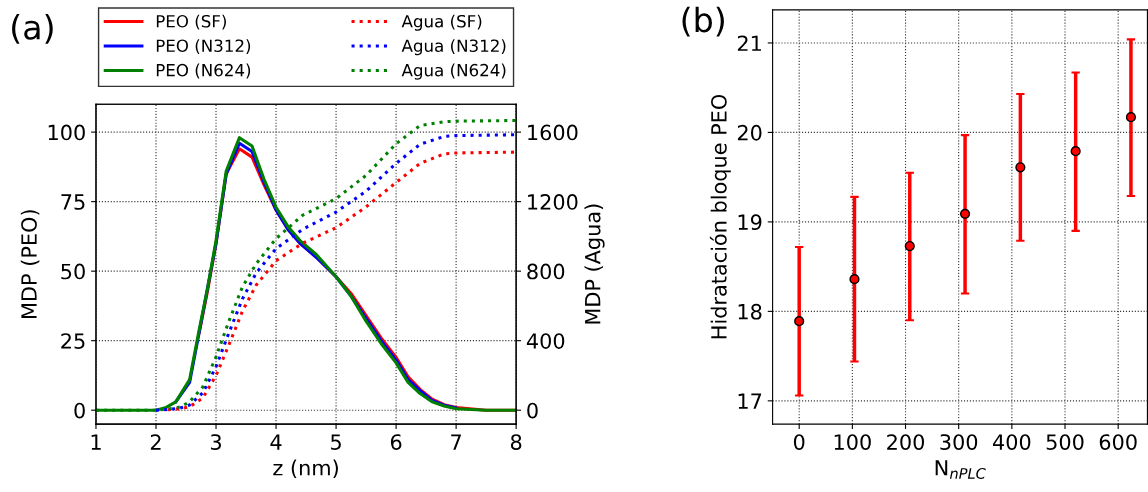  Describe the element at coordinates (532, 410) in the screenshot. I see `y2-tick-label: 0` at that location.